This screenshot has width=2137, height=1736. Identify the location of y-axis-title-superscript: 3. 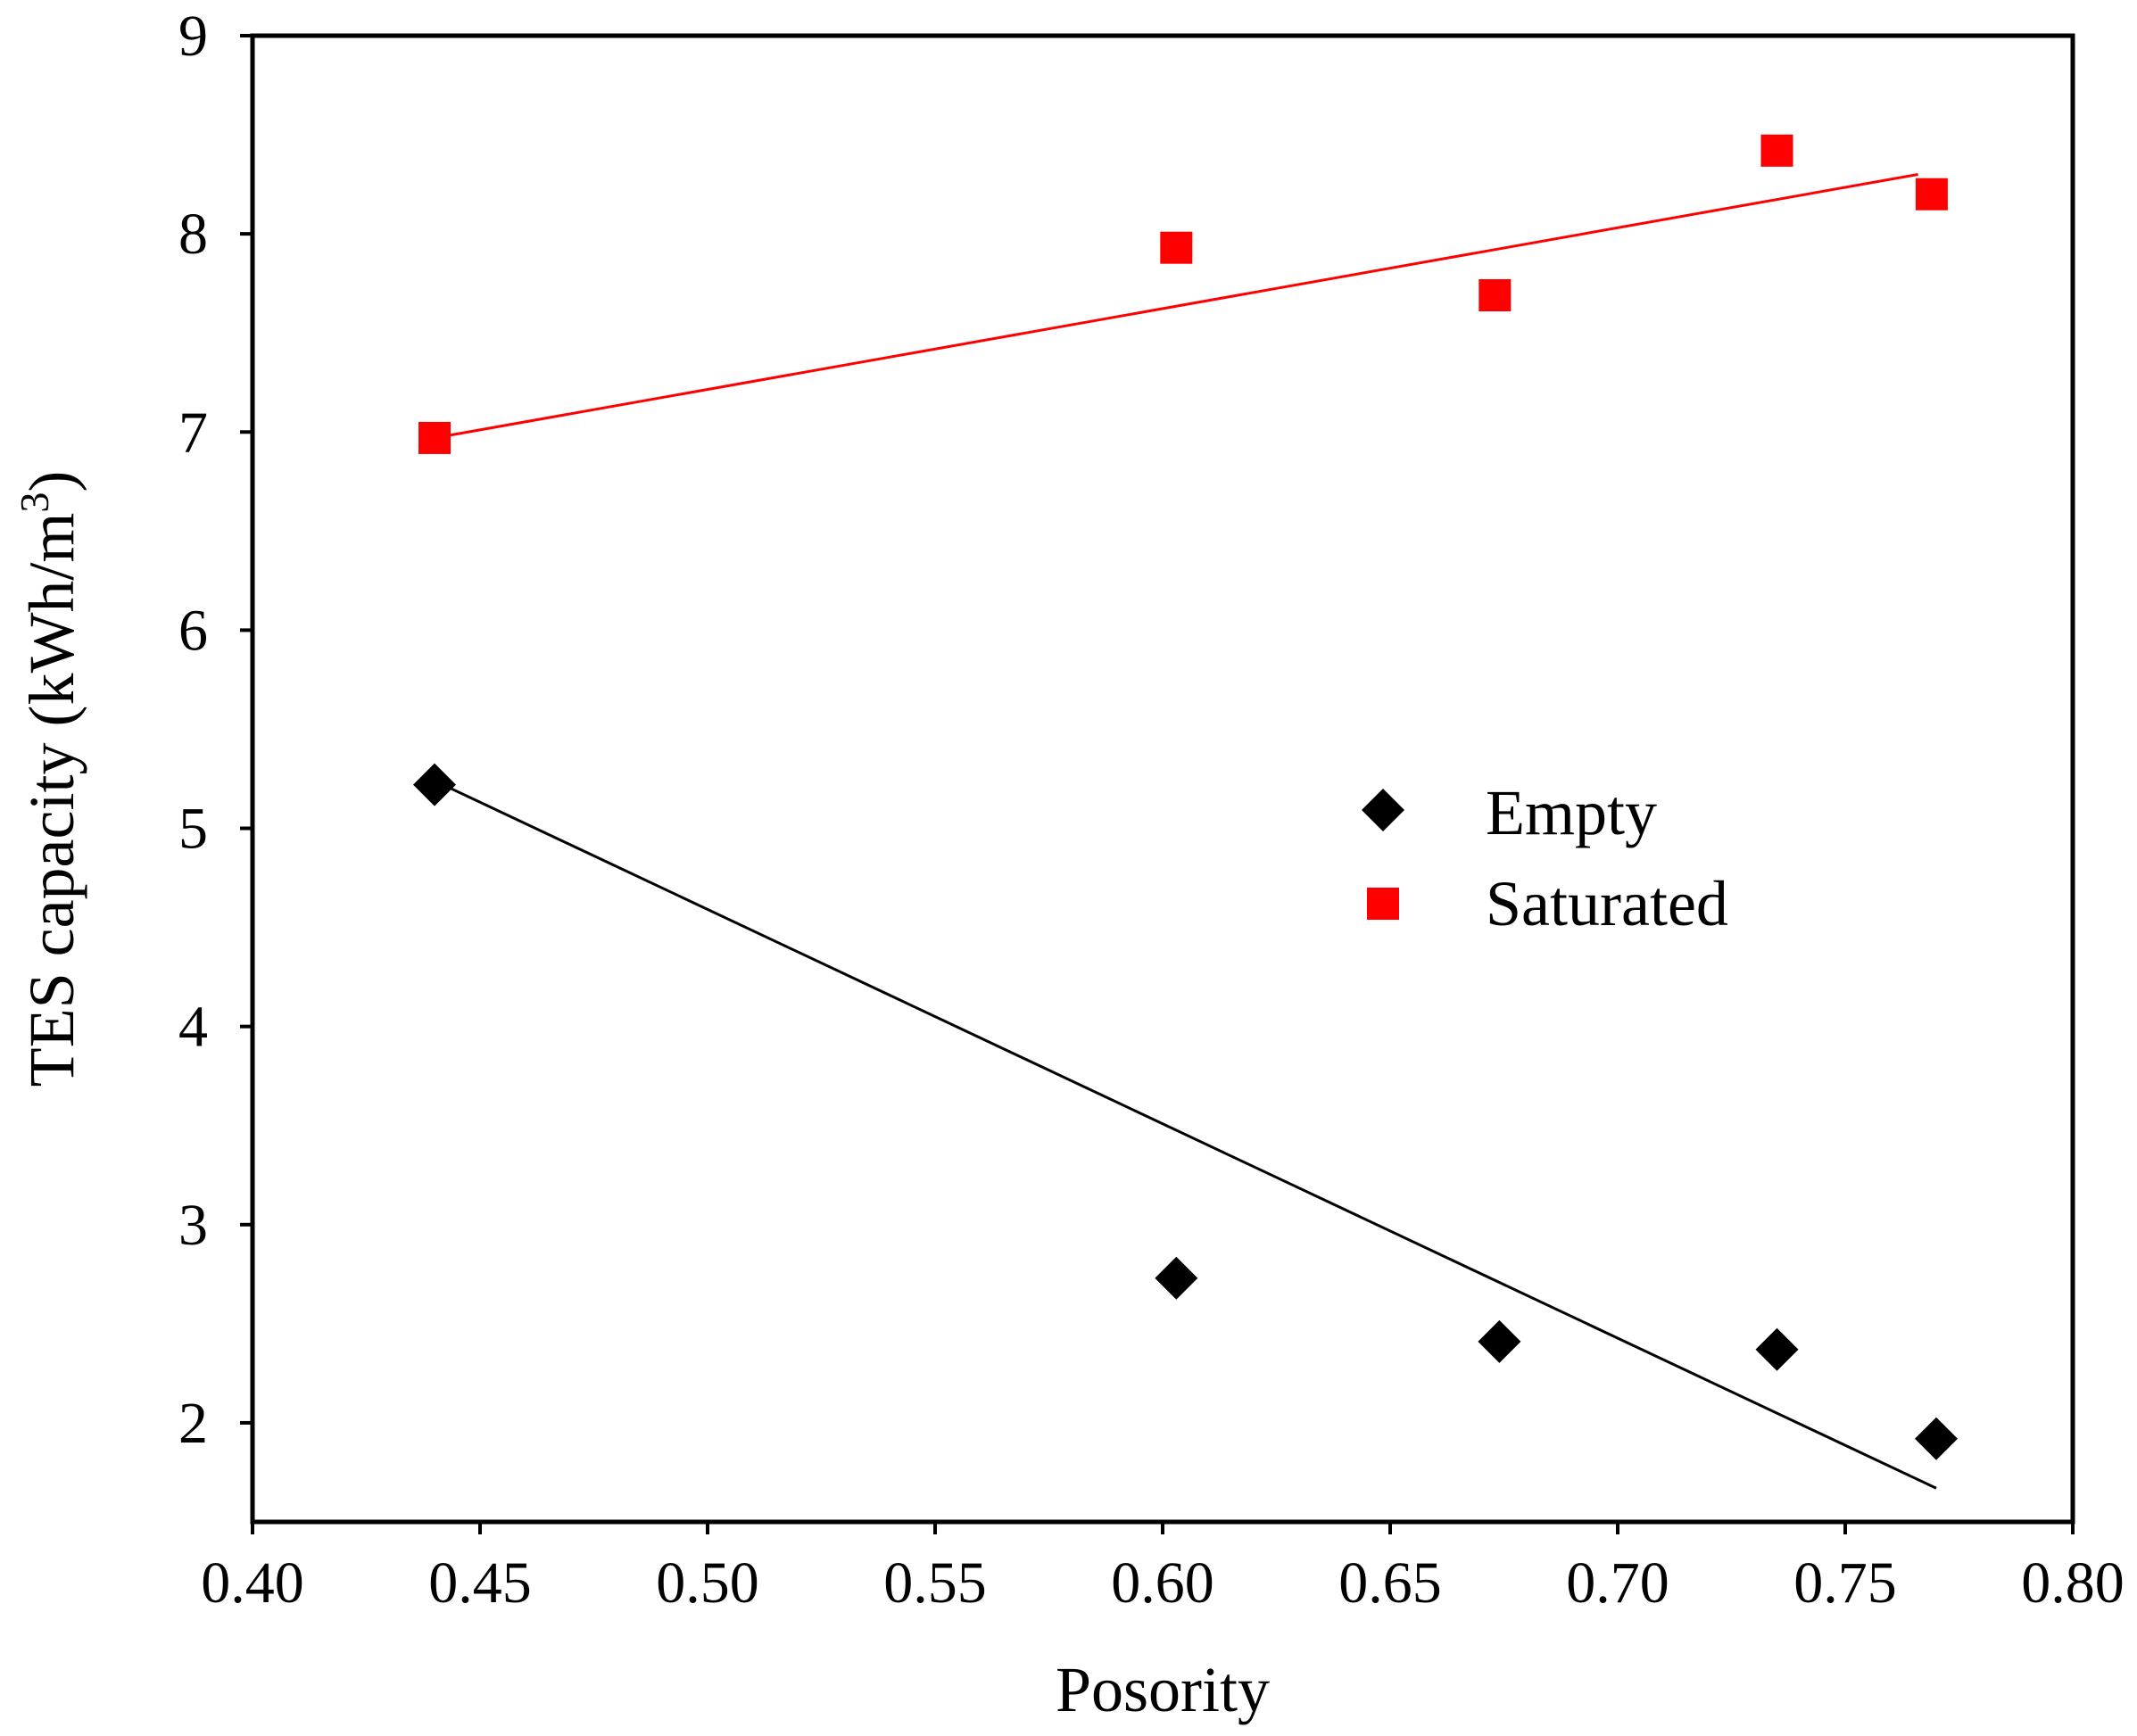
(34, 502).